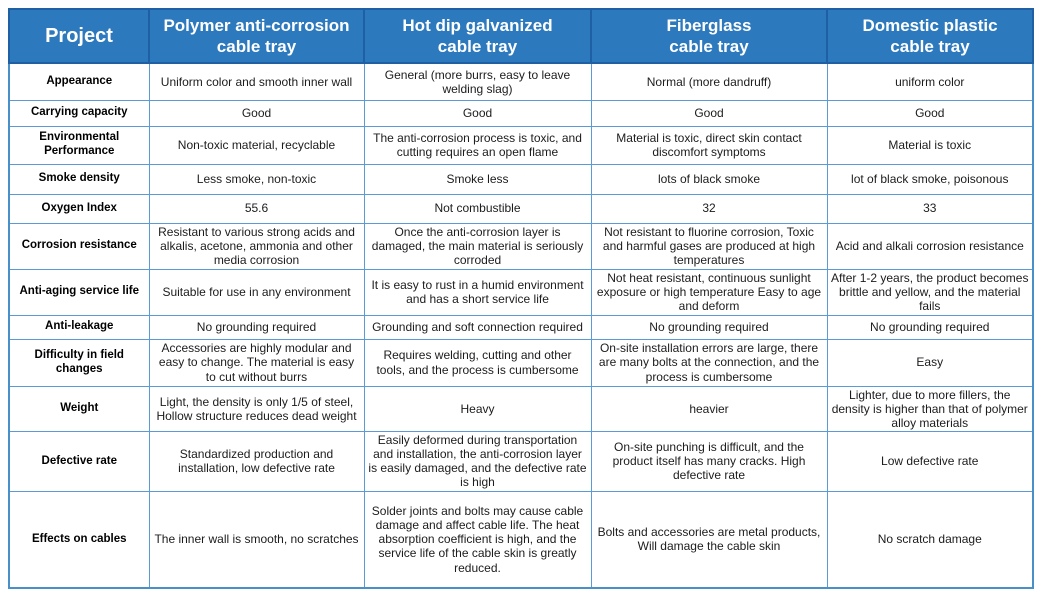 This screenshot has height=593, width=1042. I want to click on header-cell-fiberglass: Fiberglass cable tray, so click(709, 36).